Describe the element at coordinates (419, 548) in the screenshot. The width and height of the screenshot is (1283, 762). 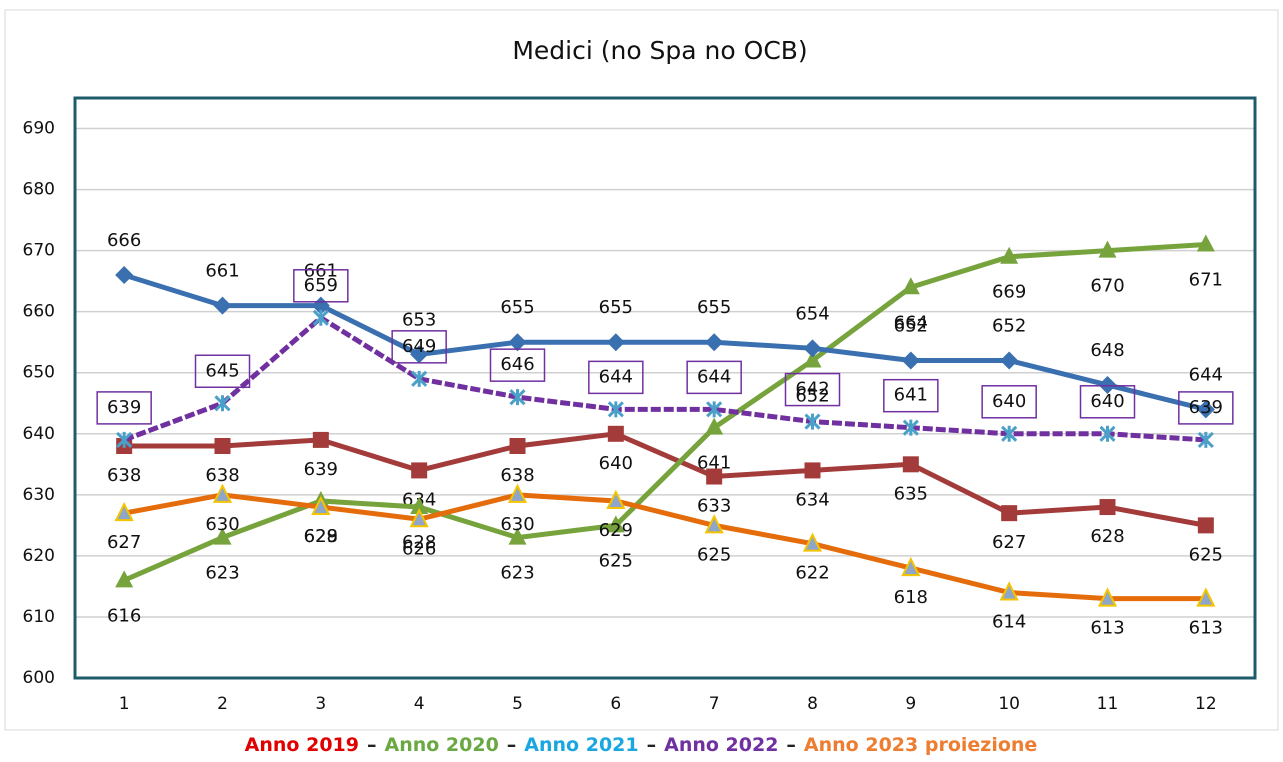
I see `data-label: 626` at that location.